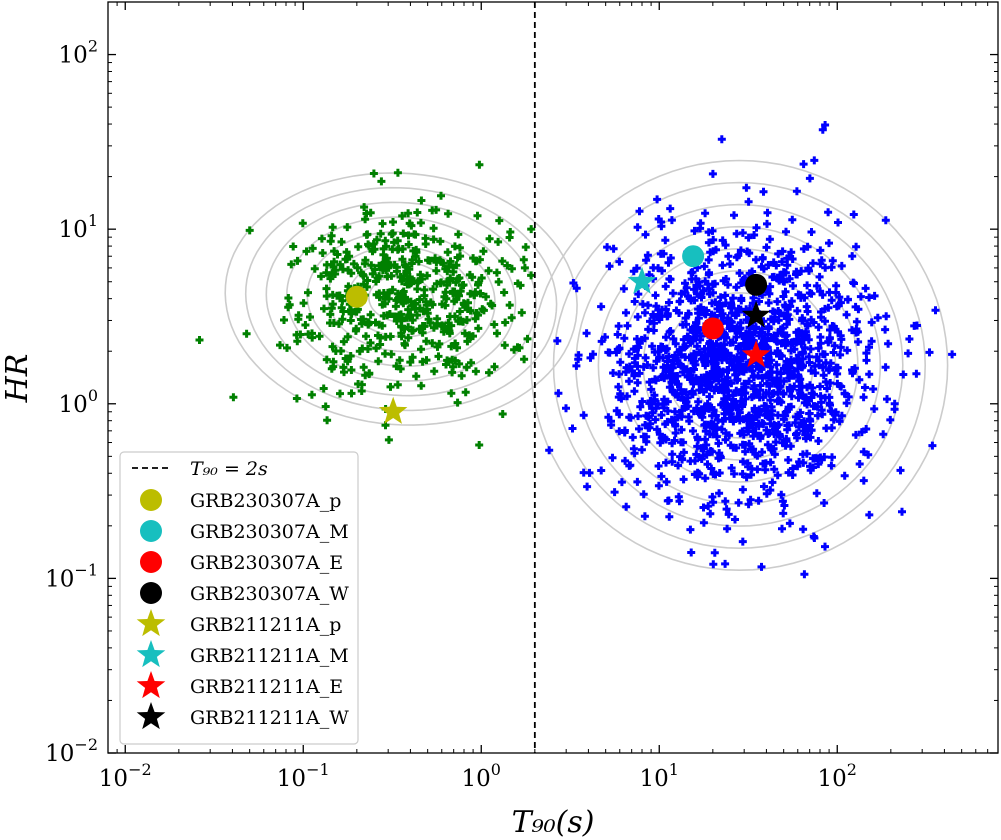 This screenshot has width=1001, height=840. Describe the element at coordinates (125, 776) in the screenshot. I see `x-tick-label: 10⁻²` at that location.